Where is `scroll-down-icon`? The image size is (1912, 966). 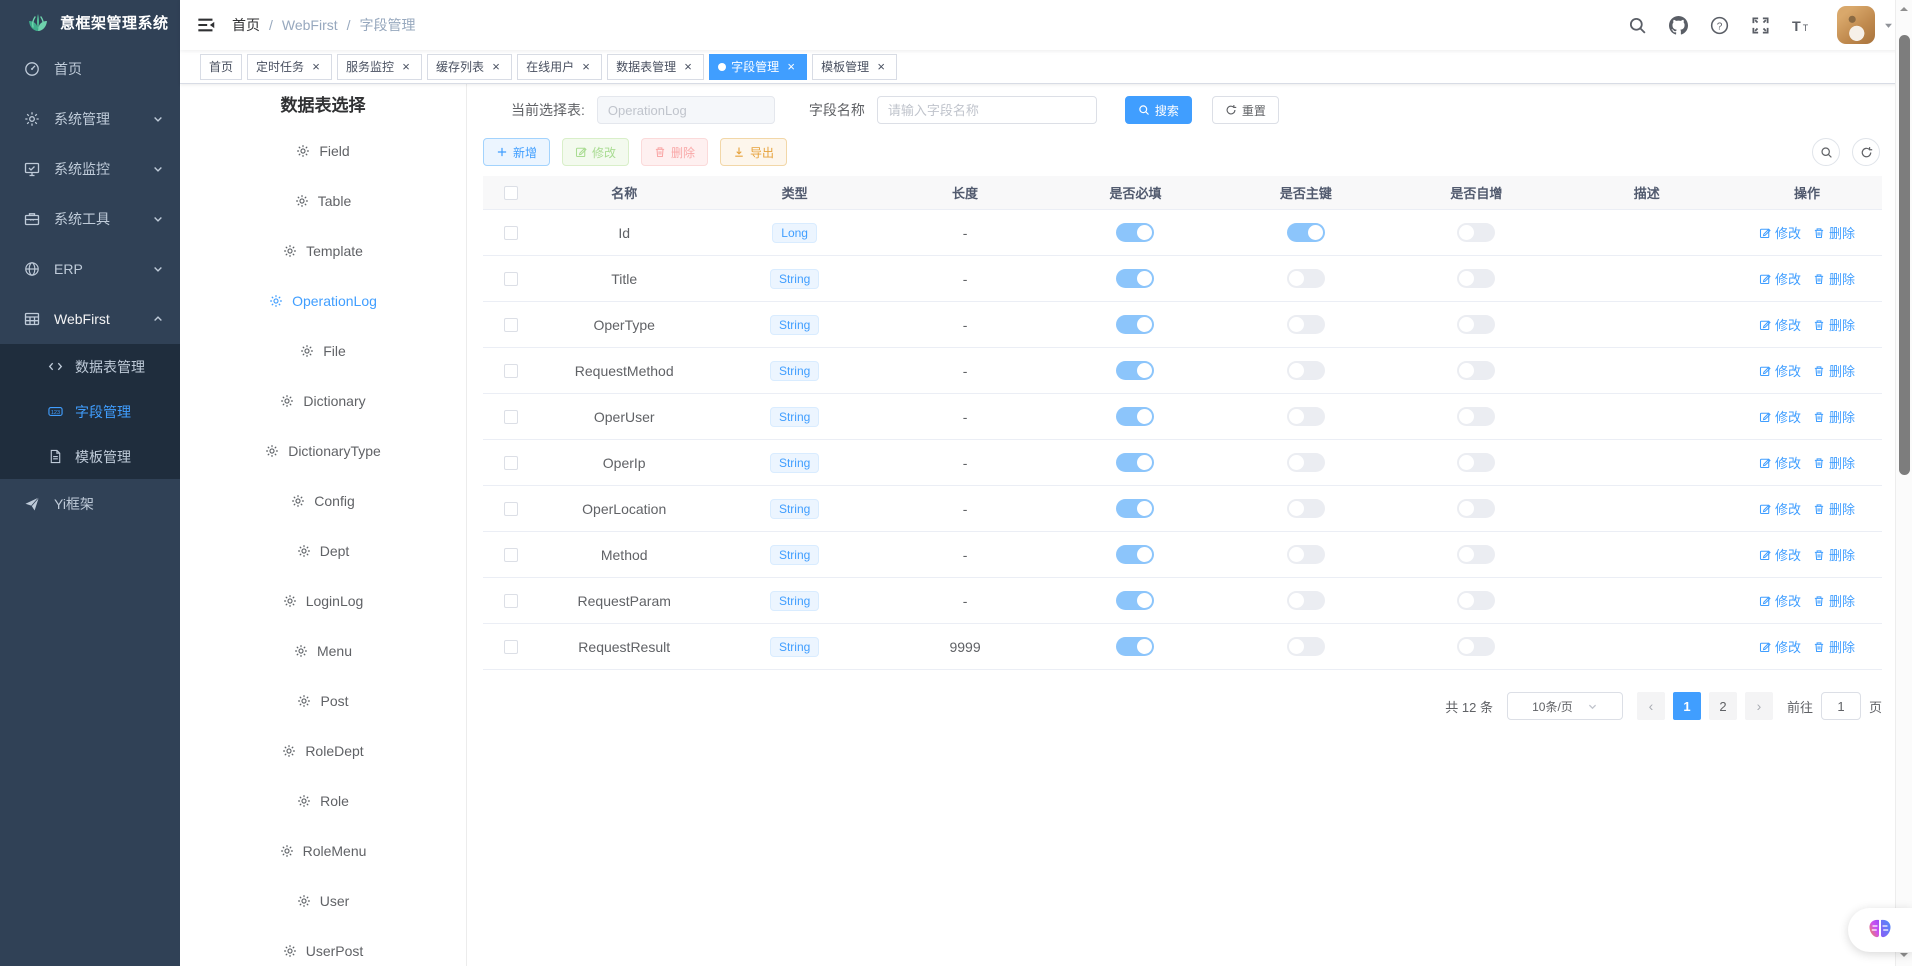 scroll-down-icon is located at coordinates (1904, 955).